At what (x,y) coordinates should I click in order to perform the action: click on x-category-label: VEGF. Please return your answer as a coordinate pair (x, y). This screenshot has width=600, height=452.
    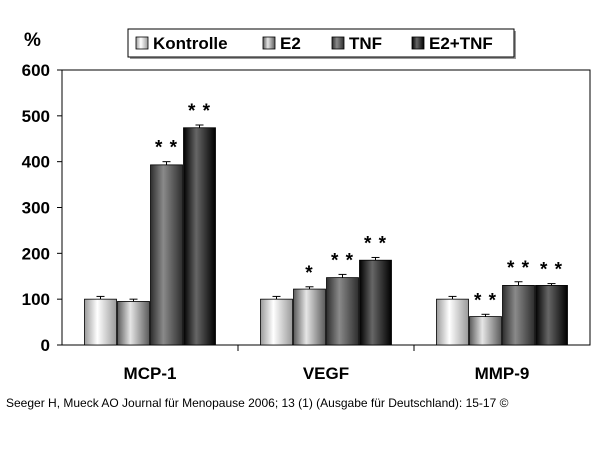
    Looking at the image, I should click on (326, 373).